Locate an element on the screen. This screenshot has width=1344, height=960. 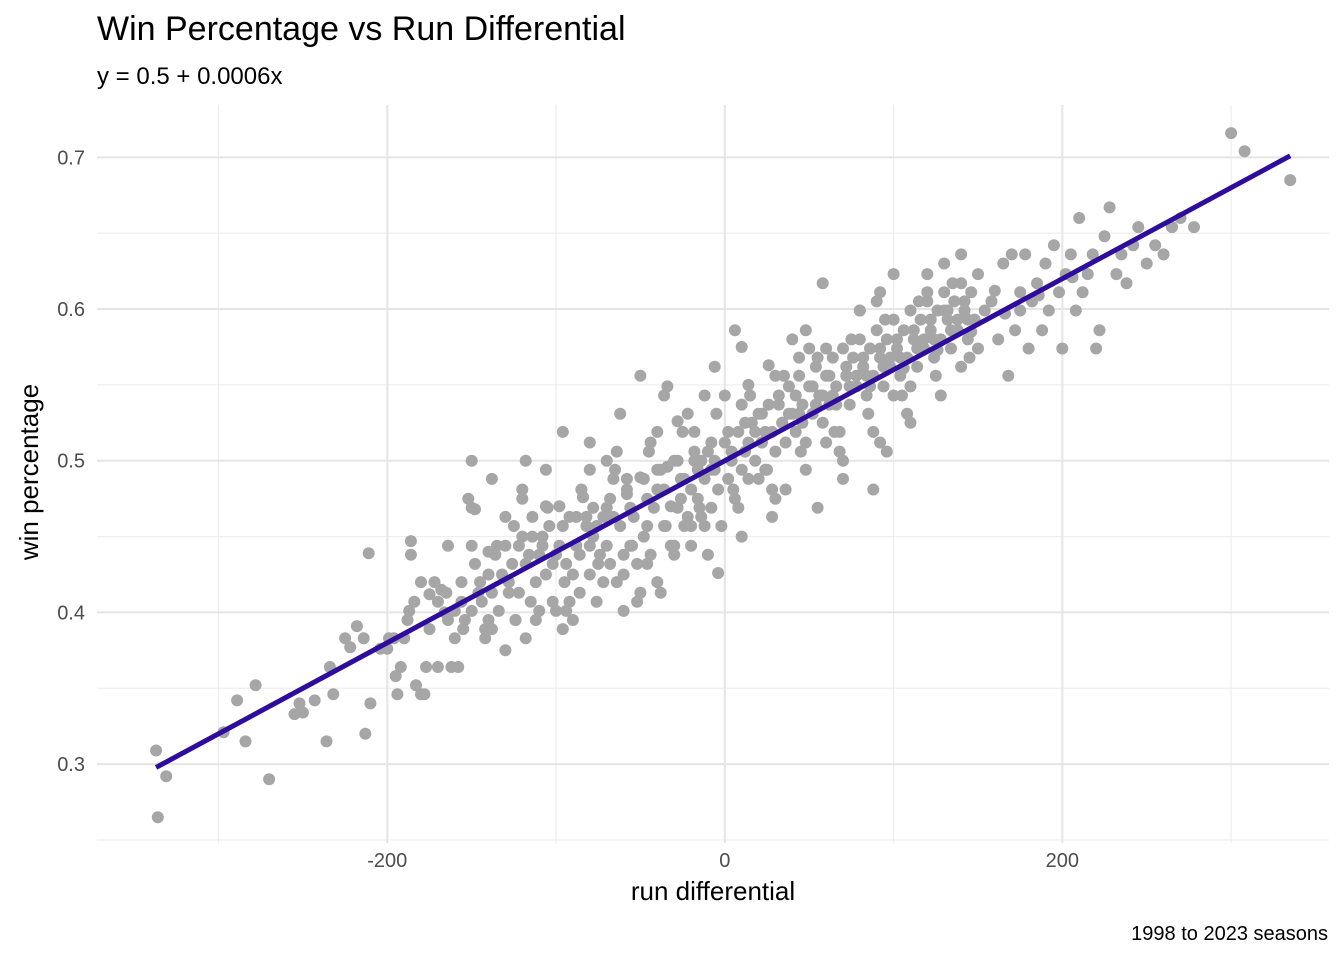
x-tick-label: 0 is located at coordinates (724, 861).